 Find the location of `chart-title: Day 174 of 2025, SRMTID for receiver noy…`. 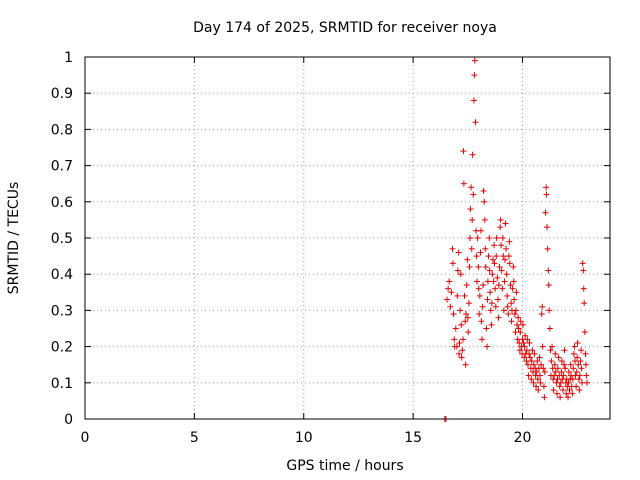

chart-title: Day 174 of 2025, SRMTID for receiver noy… is located at coordinates (345, 28).